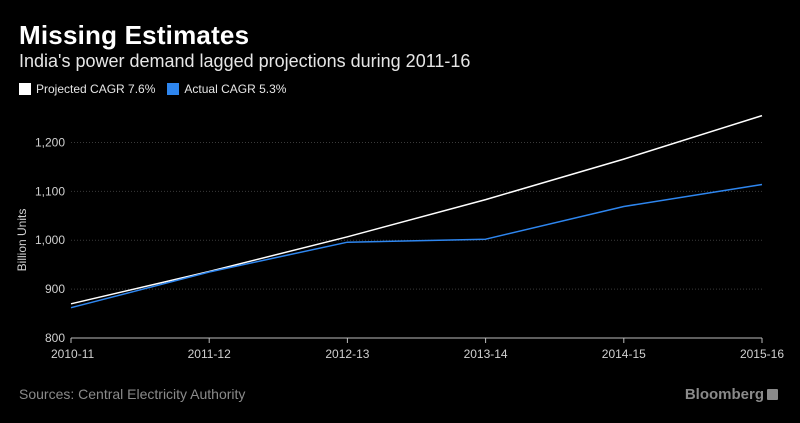 This screenshot has width=800, height=423. I want to click on bloomberg-logo: Bloomberg, so click(731, 394).